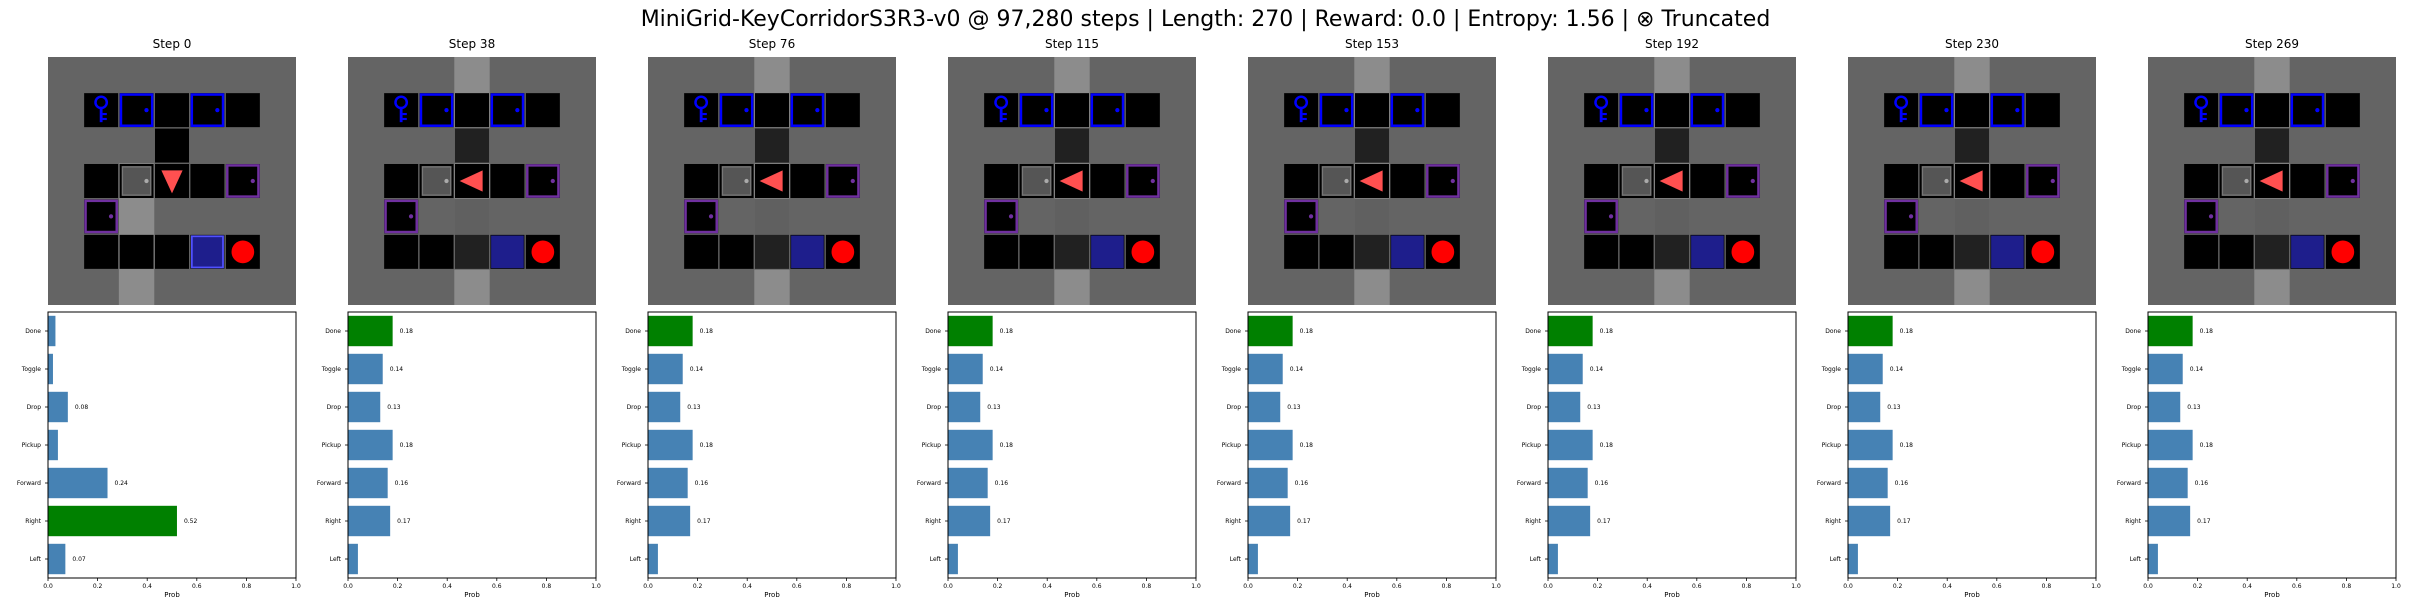 This screenshot has width=2411, height=611. Describe the element at coordinates (1447, 586) in the screenshot. I see `x-tick-label: 0.8` at that location.